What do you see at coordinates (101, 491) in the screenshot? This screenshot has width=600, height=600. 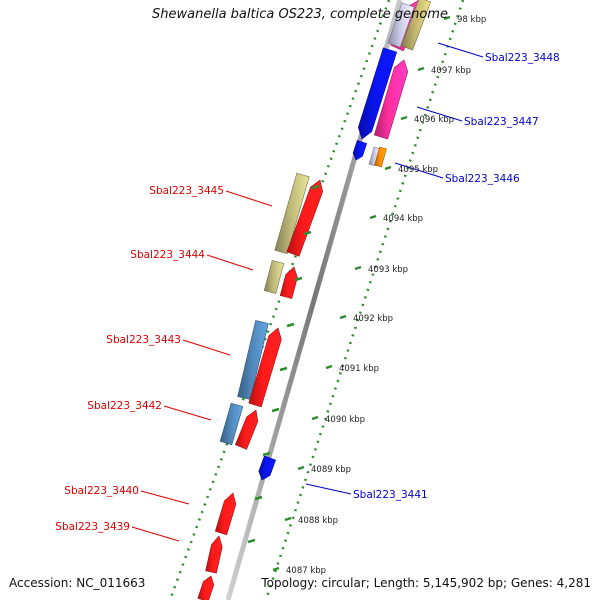 I see `gene-label-sbal223_3440: Sbal223_3440` at bounding box center [101, 491].